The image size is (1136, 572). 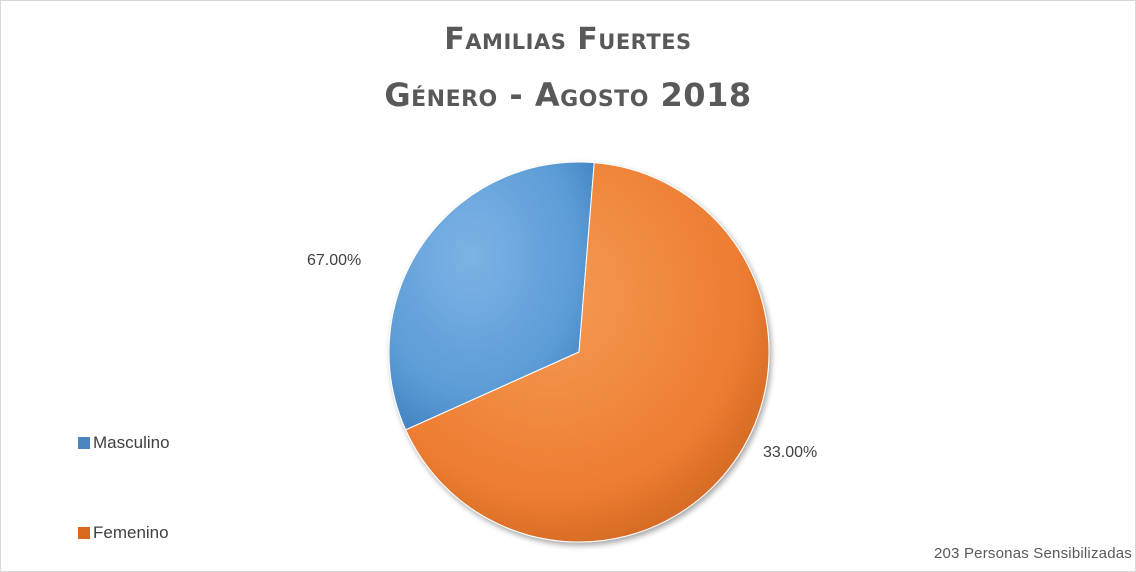 What do you see at coordinates (131, 442) in the screenshot?
I see `legend-label-masculino: Masculino` at bounding box center [131, 442].